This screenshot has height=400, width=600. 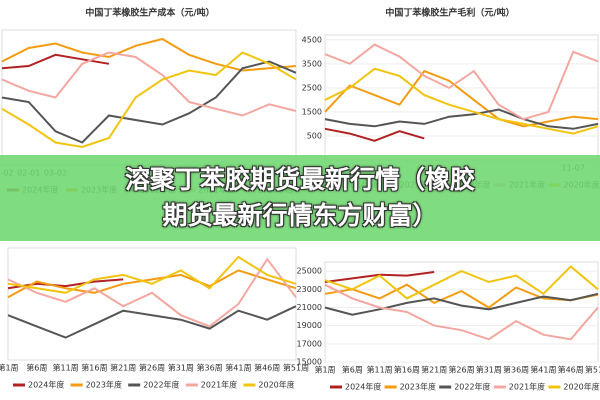 I want to click on y-tick-label: 21000, so click(x=309, y=307).